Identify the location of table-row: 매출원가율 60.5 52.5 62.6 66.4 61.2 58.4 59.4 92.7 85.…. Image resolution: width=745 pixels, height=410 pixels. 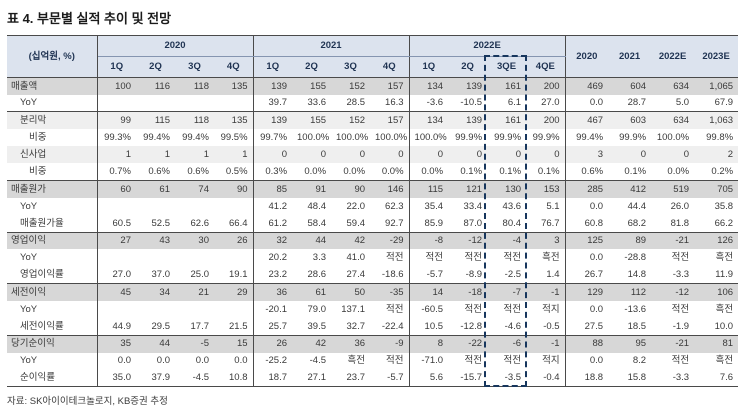
(372, 224).